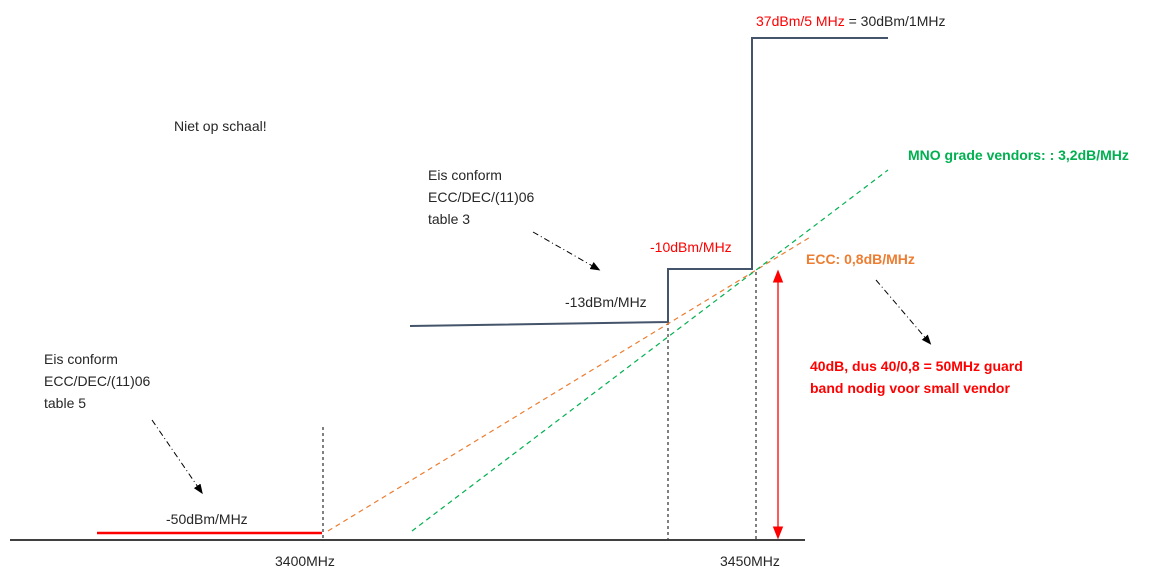  Describe the element at coordinates (97, 381) in the screenshot. I see `requirement-table5-line2: ECC/DEC/(11)06` at that location.